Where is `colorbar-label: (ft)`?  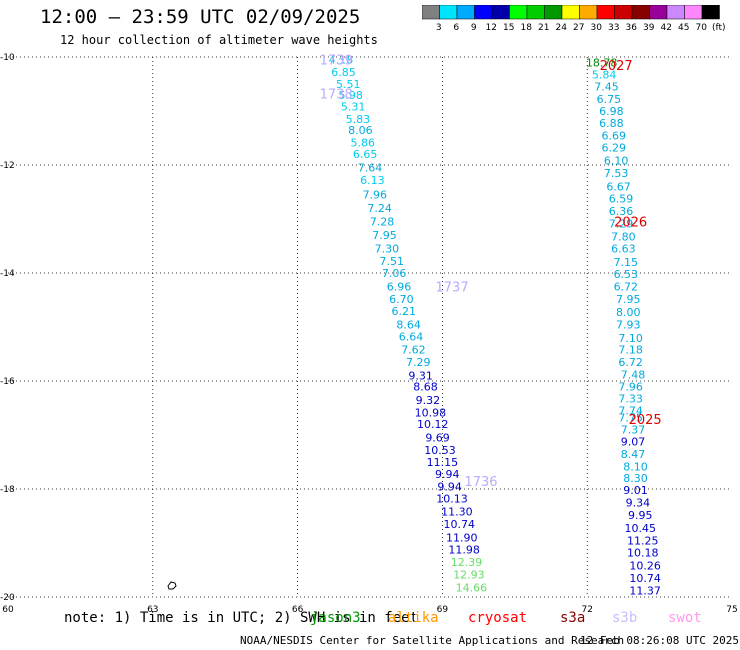
colorbar-label: (ft) is located at coordinates (719, 28).